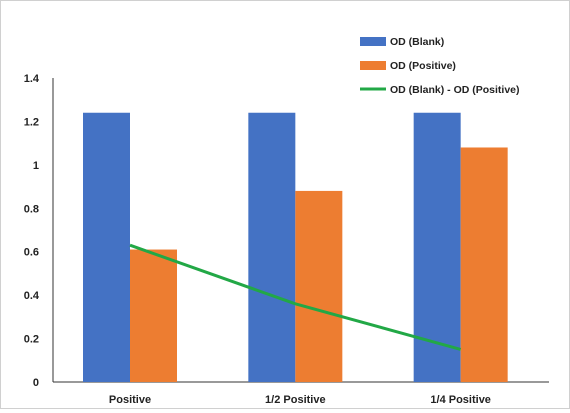 Image resolution: width=570 pixels, height=413 pixels. Describe the element at coordinates (31, 122) in the screenshot. I see `y-tick-label: 1.2` at that location.